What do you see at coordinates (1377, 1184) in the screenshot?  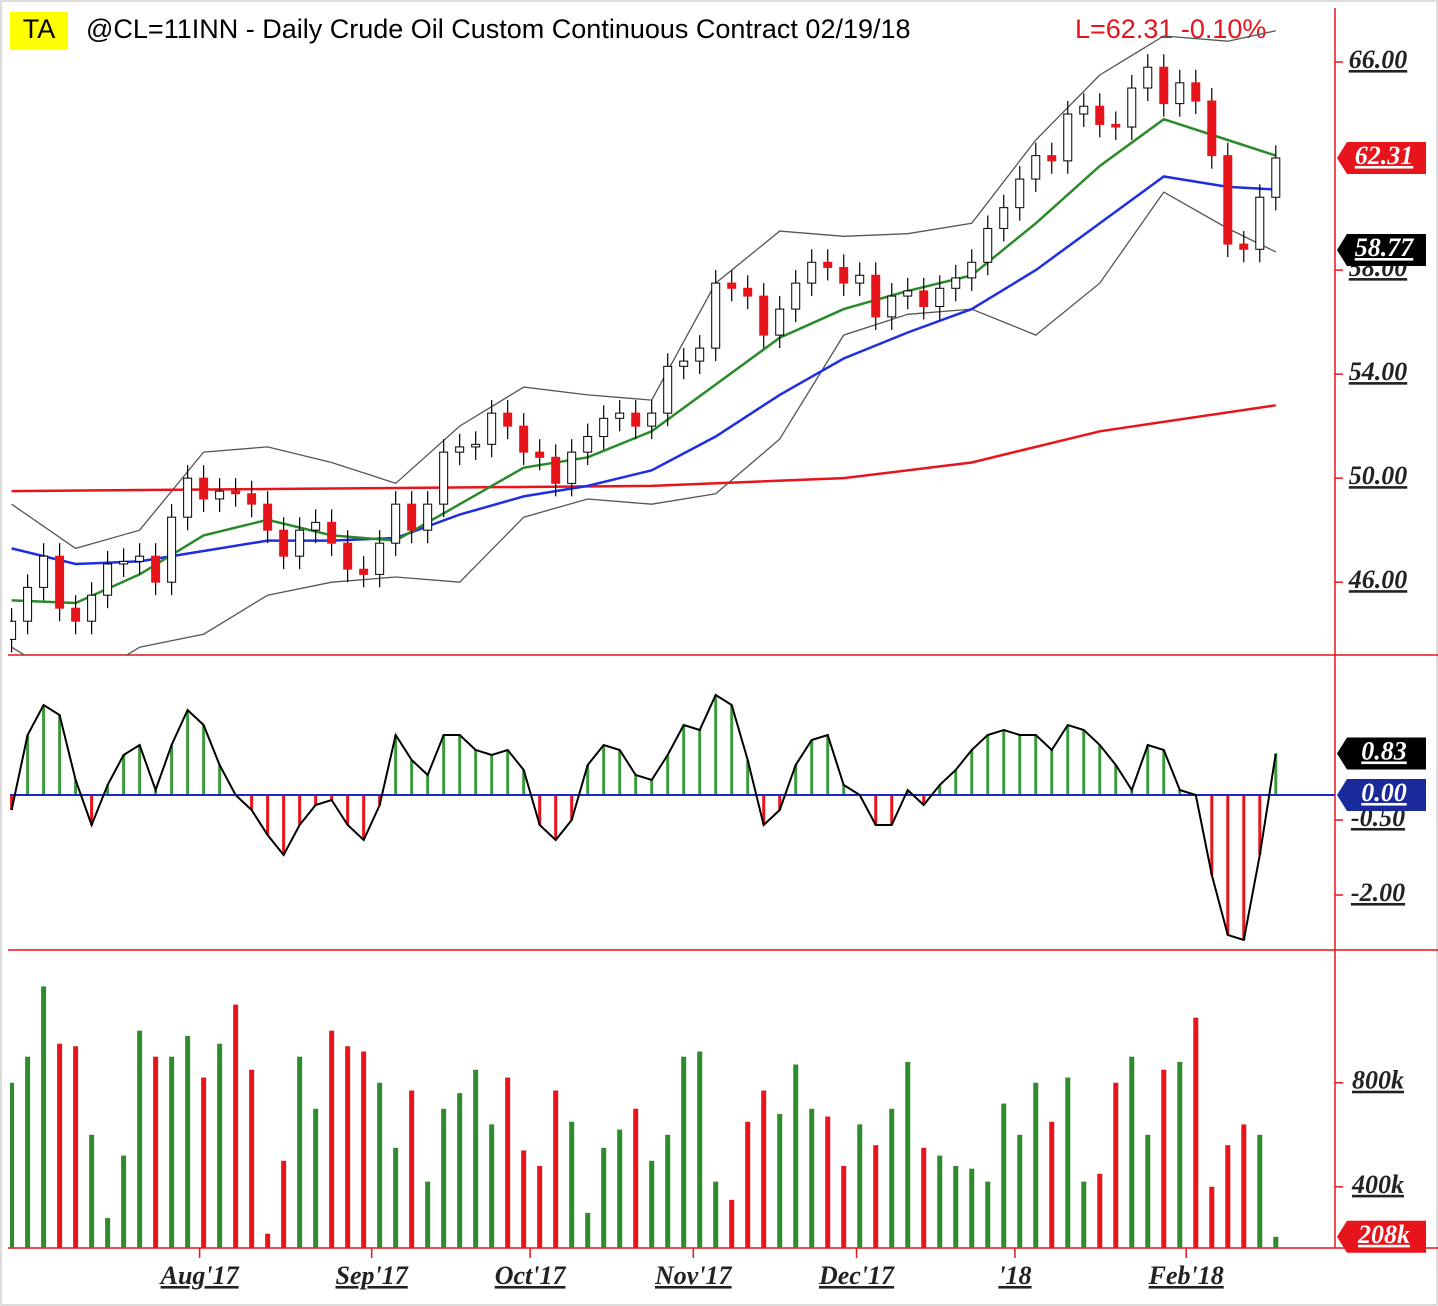 I see `y-tick-label: 400k` at bounding box center [1377, 1184].